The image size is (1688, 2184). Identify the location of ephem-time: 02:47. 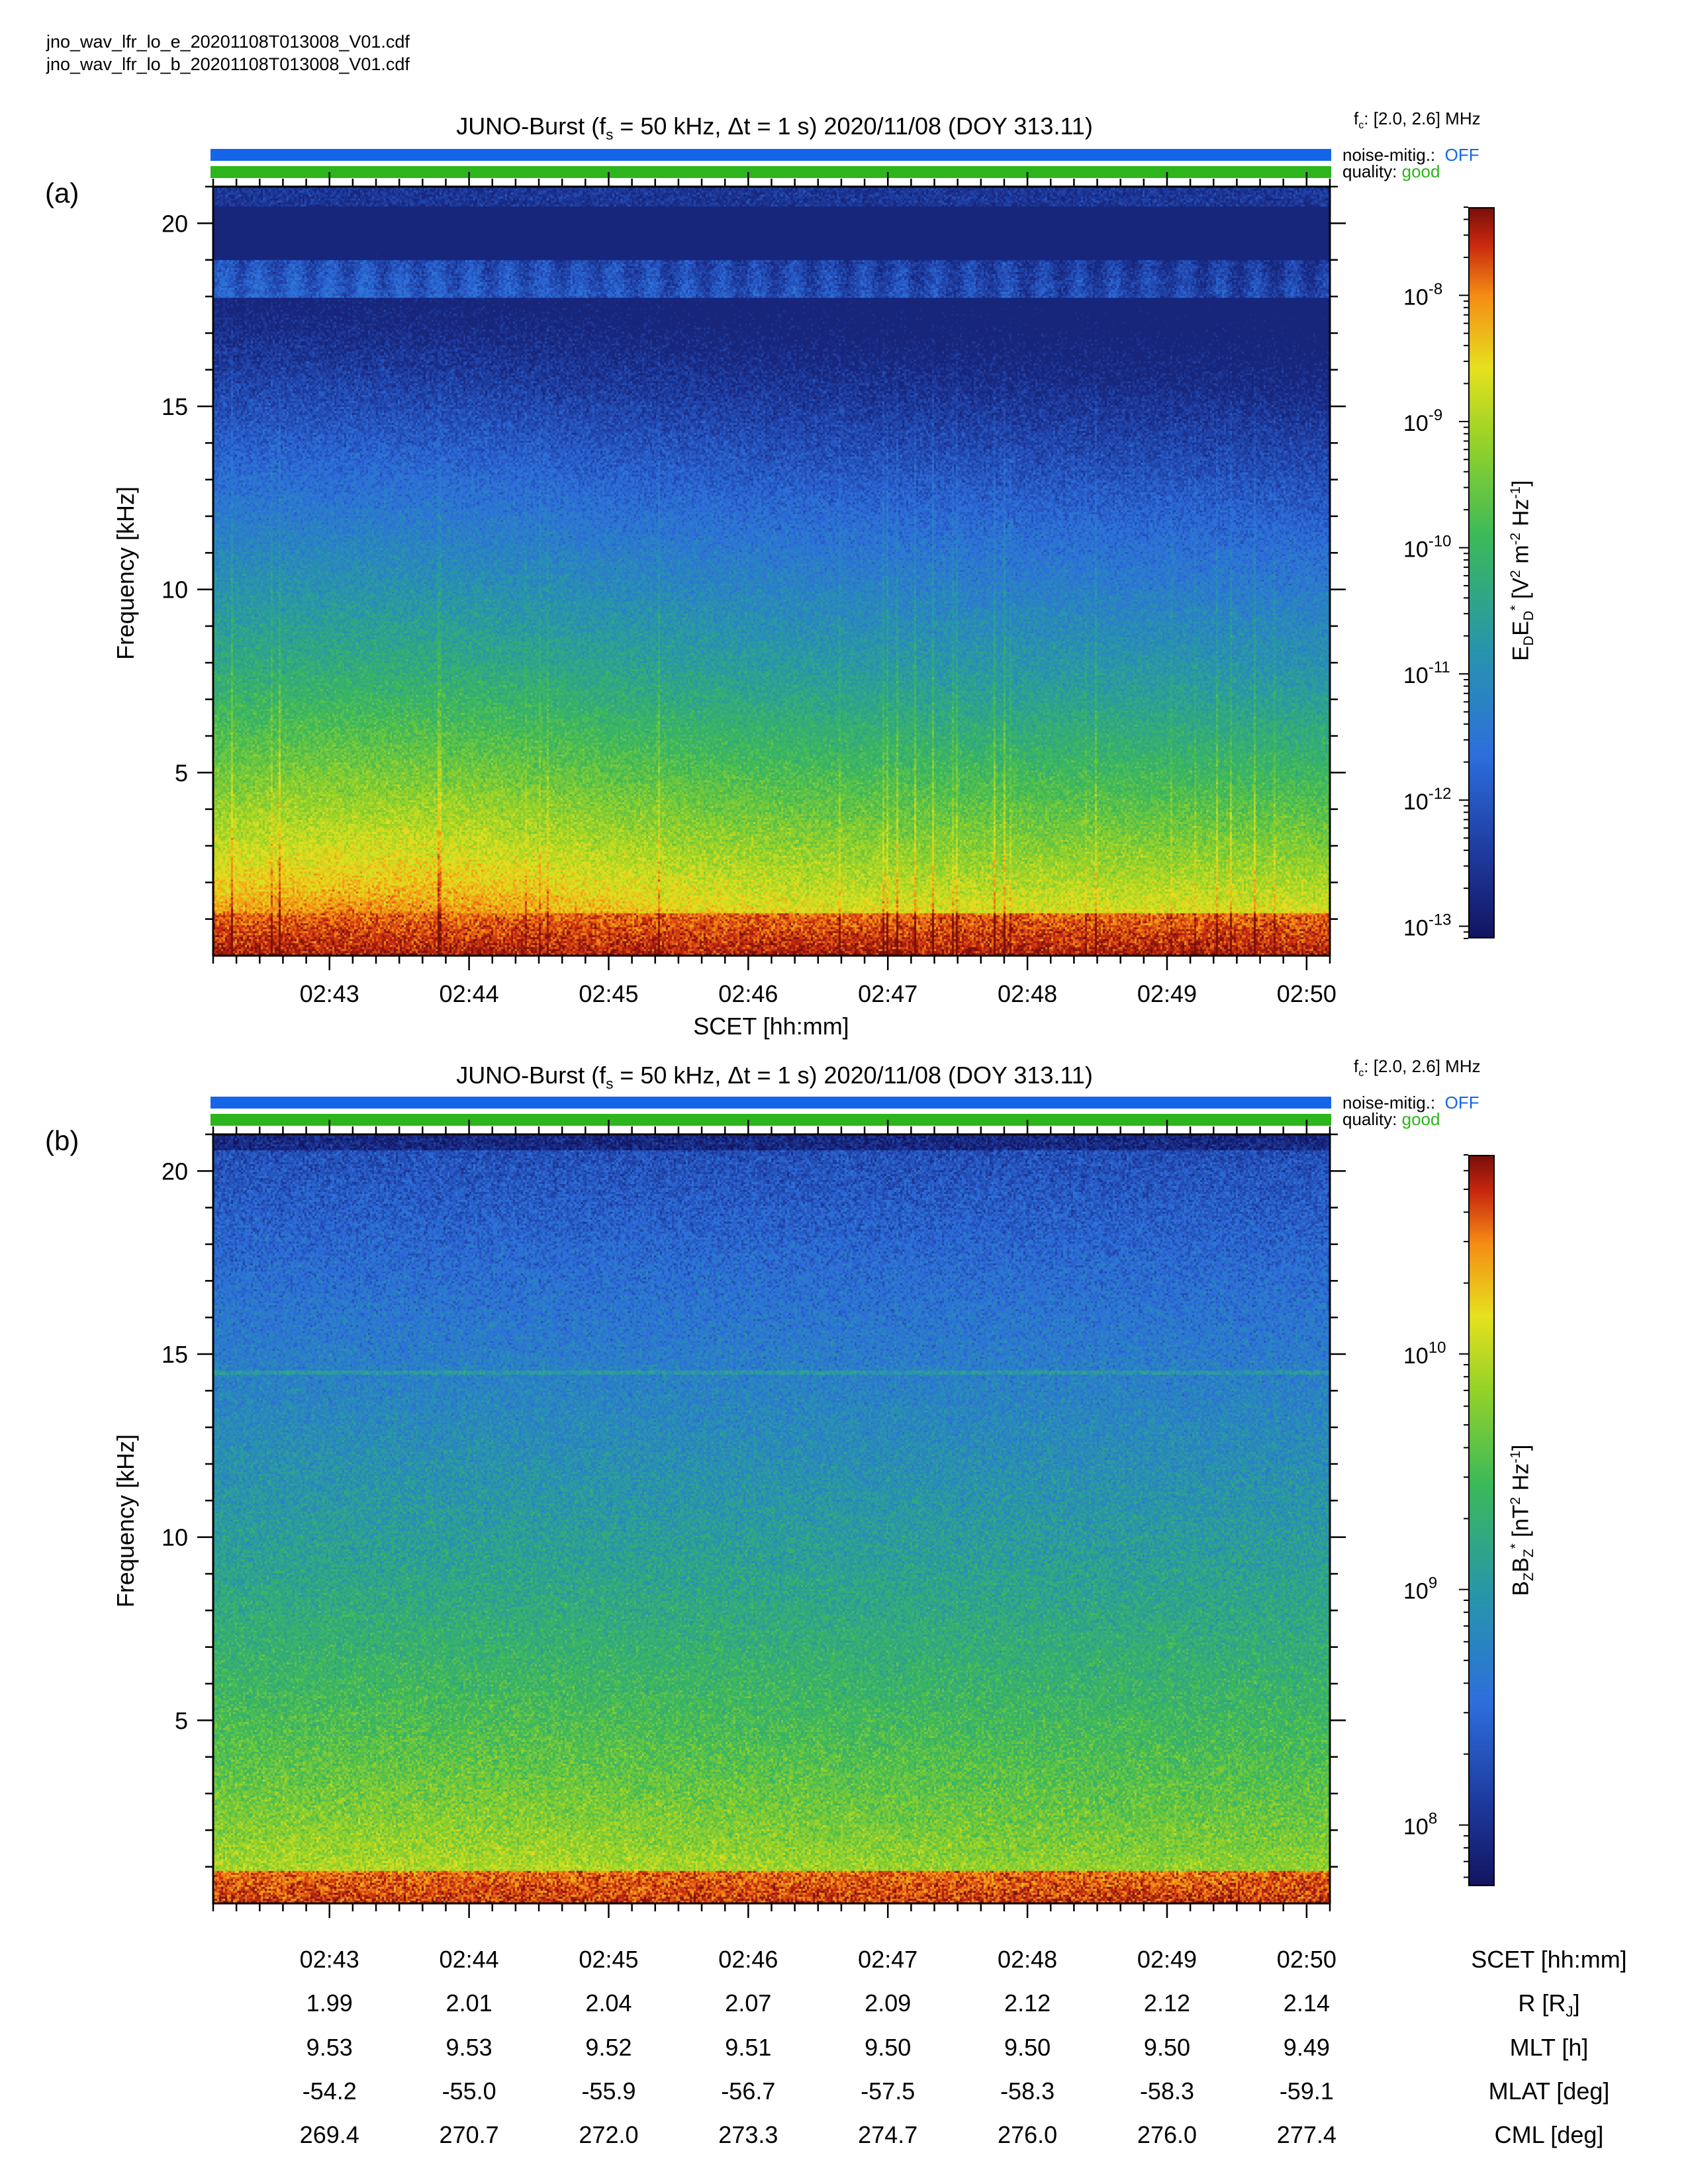
(888, 1959).